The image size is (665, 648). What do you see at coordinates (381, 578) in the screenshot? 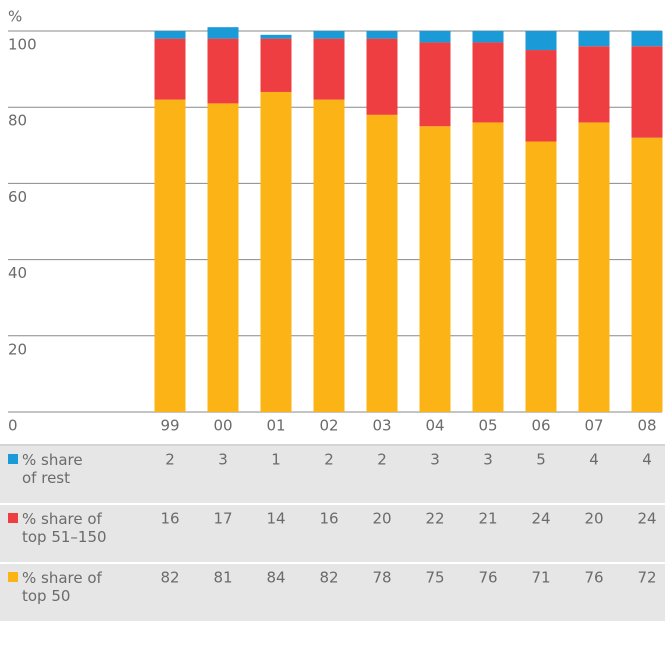
I see `table-value: 78` at bounding box center [381, 578].